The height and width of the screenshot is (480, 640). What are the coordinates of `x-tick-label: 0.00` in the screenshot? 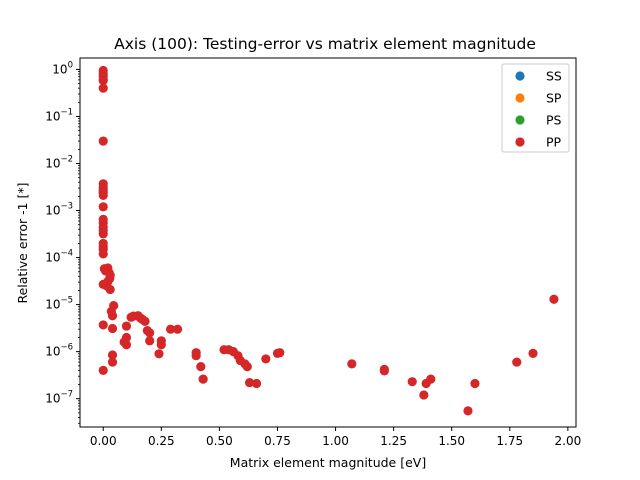 It's located at (103, 441).